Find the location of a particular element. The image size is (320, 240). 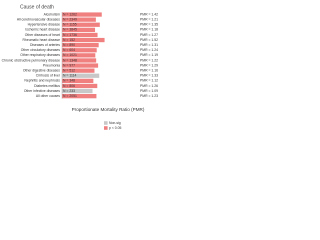

value-label: PMR = 1.42 is located at coordinates (149, 14).